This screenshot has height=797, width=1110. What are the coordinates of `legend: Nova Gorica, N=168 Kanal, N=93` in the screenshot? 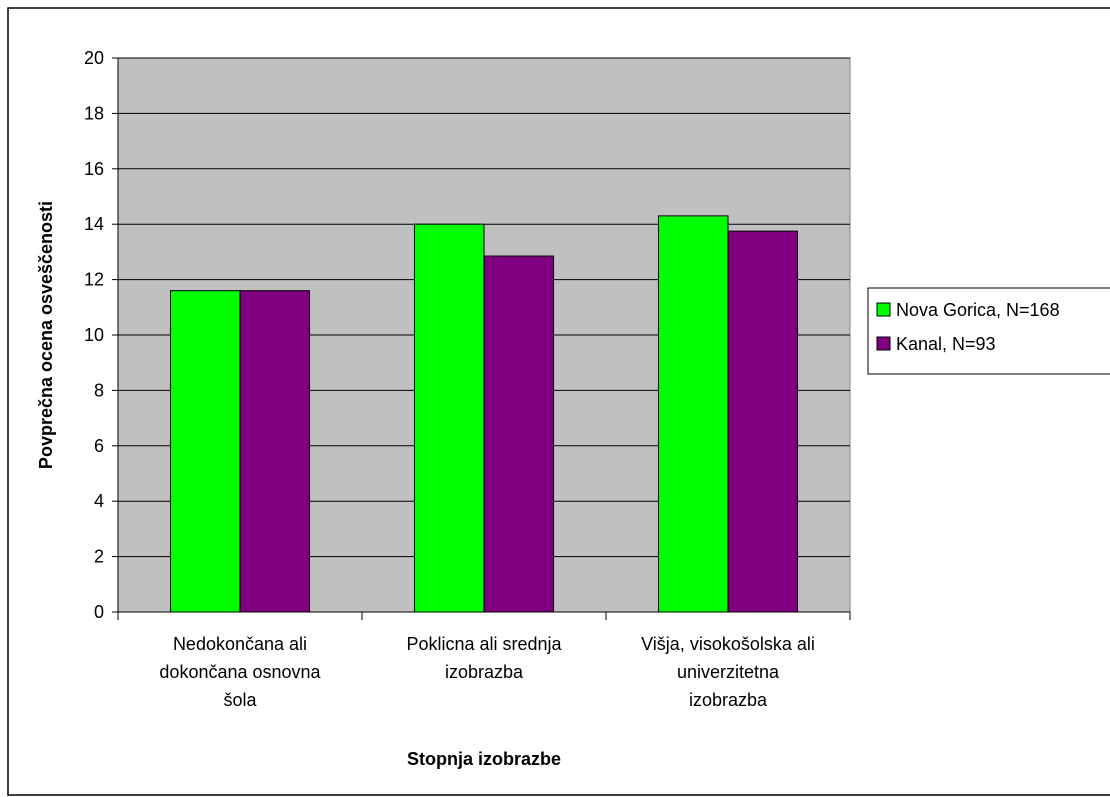 It's located at (988, 331).